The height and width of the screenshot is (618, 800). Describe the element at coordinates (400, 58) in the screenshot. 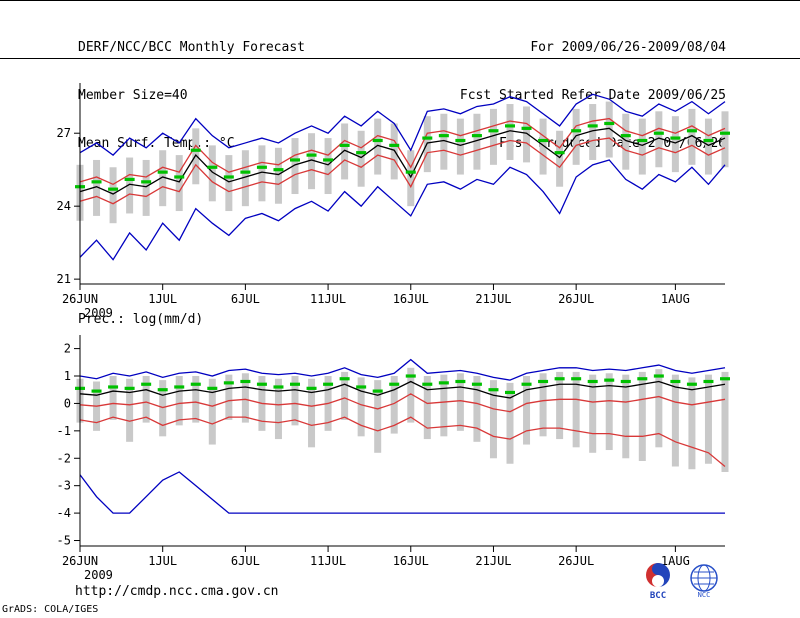

I see `header-divider` at that location.